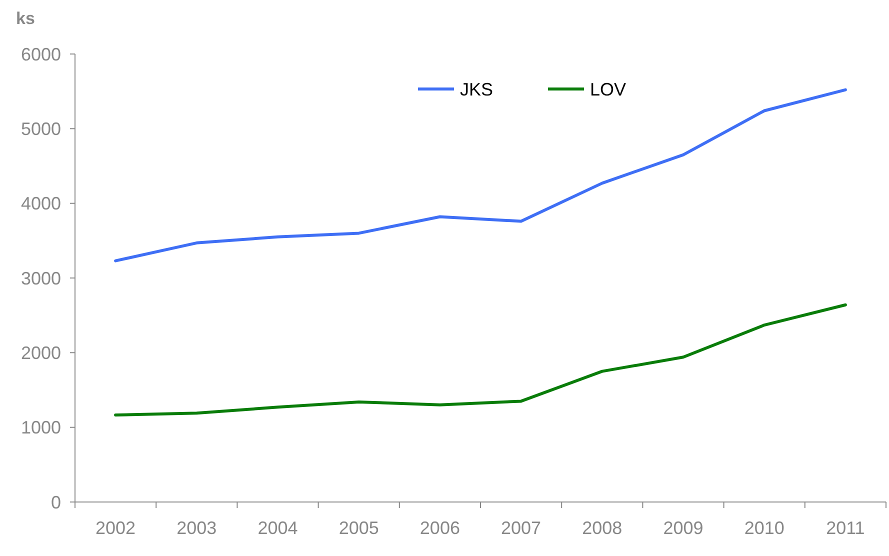 The height and width of the screenshot is (556, 889). What do you see at coordinates (40, 278) in the screenshot?
I see `y-tick-label: 3000` at bounding box center [40, 278].